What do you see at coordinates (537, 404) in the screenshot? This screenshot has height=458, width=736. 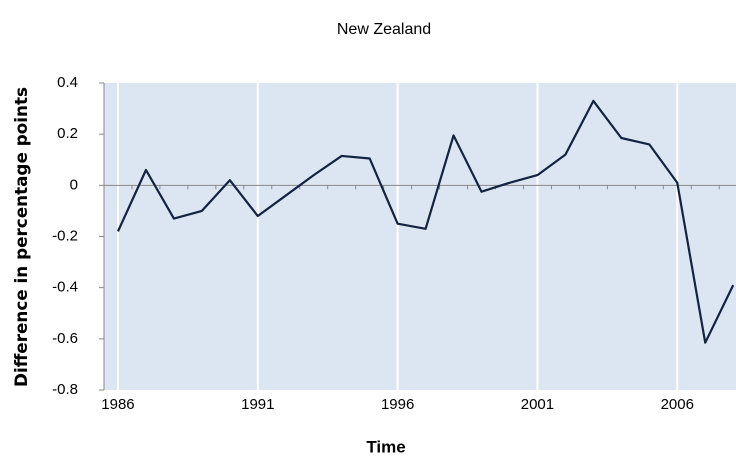 I see `x-tick-label: 2001` at bounding box center [537, 404].